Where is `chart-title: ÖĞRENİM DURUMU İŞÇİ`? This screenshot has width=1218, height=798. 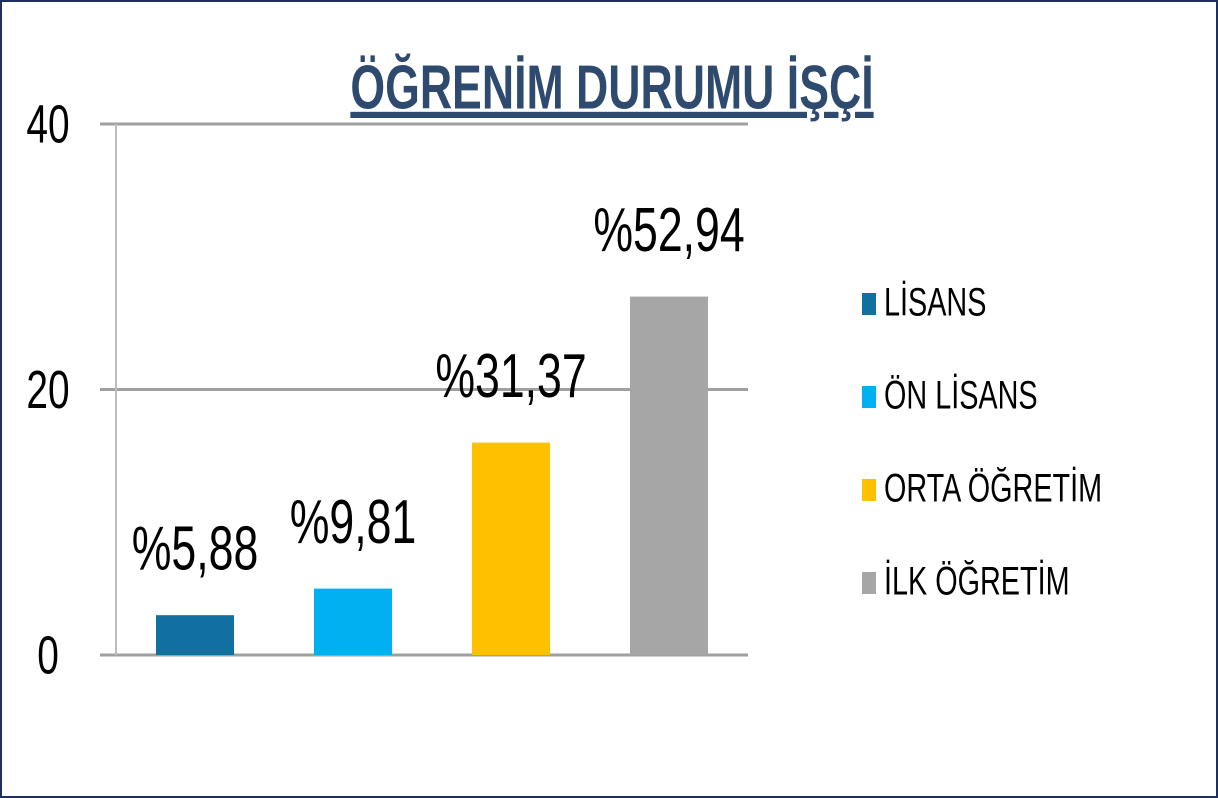 chart-title: ÖĞRENİM DURUMU İŞÇİ is located at coordinates (611, 87).